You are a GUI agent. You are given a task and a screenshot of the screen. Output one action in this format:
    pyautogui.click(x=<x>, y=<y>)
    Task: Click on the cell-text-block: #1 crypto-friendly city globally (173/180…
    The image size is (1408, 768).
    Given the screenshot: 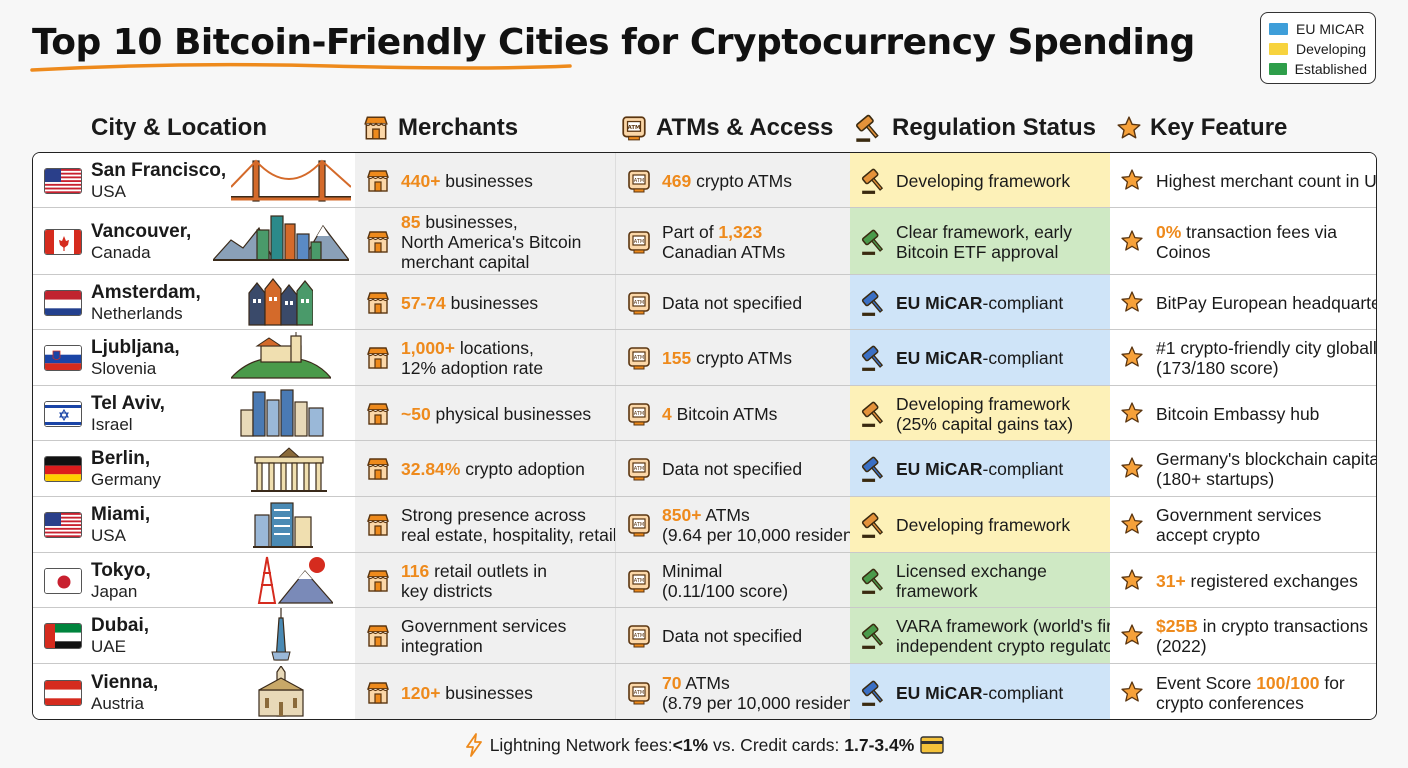 What is the action you would take?
    pyautogui.click(x=1266, y=358)
    